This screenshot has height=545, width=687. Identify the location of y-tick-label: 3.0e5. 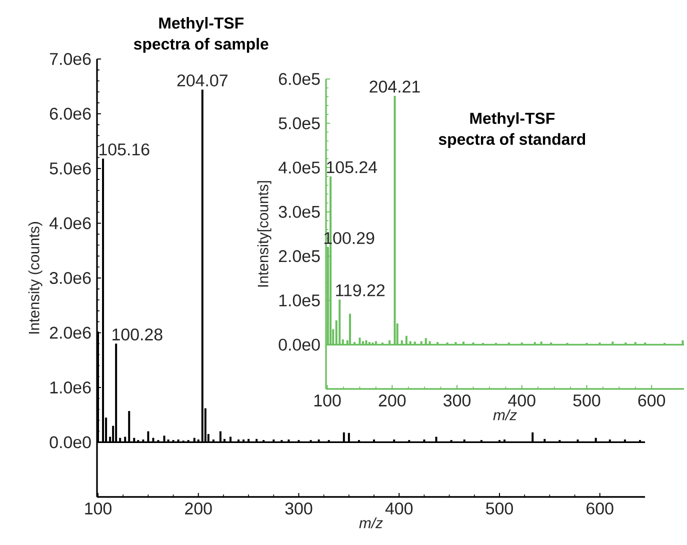
(299, 212).